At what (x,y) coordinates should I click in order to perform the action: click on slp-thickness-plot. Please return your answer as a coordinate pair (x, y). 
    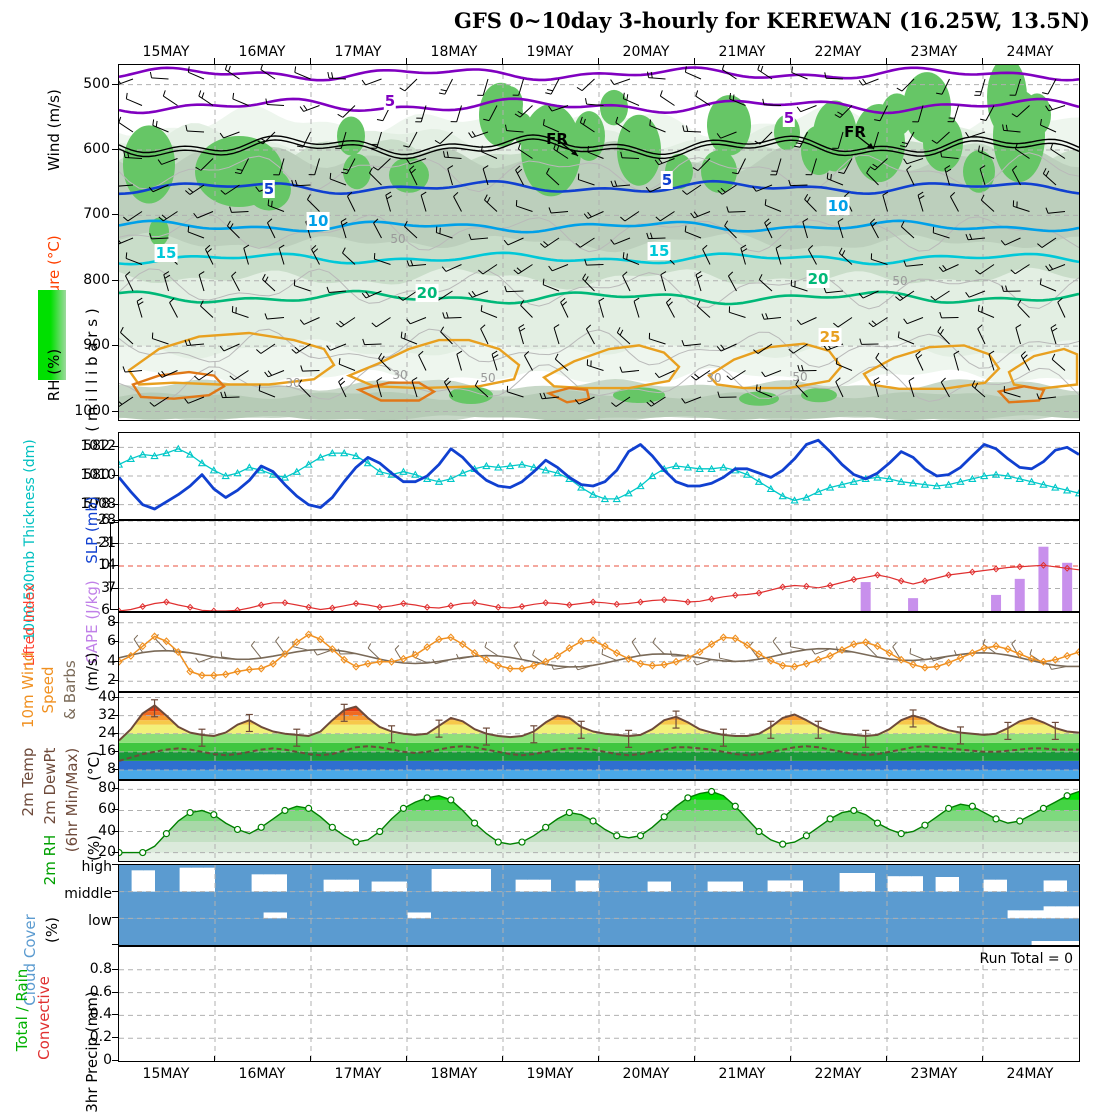
    Looking at the image, I should click on (599, 476).